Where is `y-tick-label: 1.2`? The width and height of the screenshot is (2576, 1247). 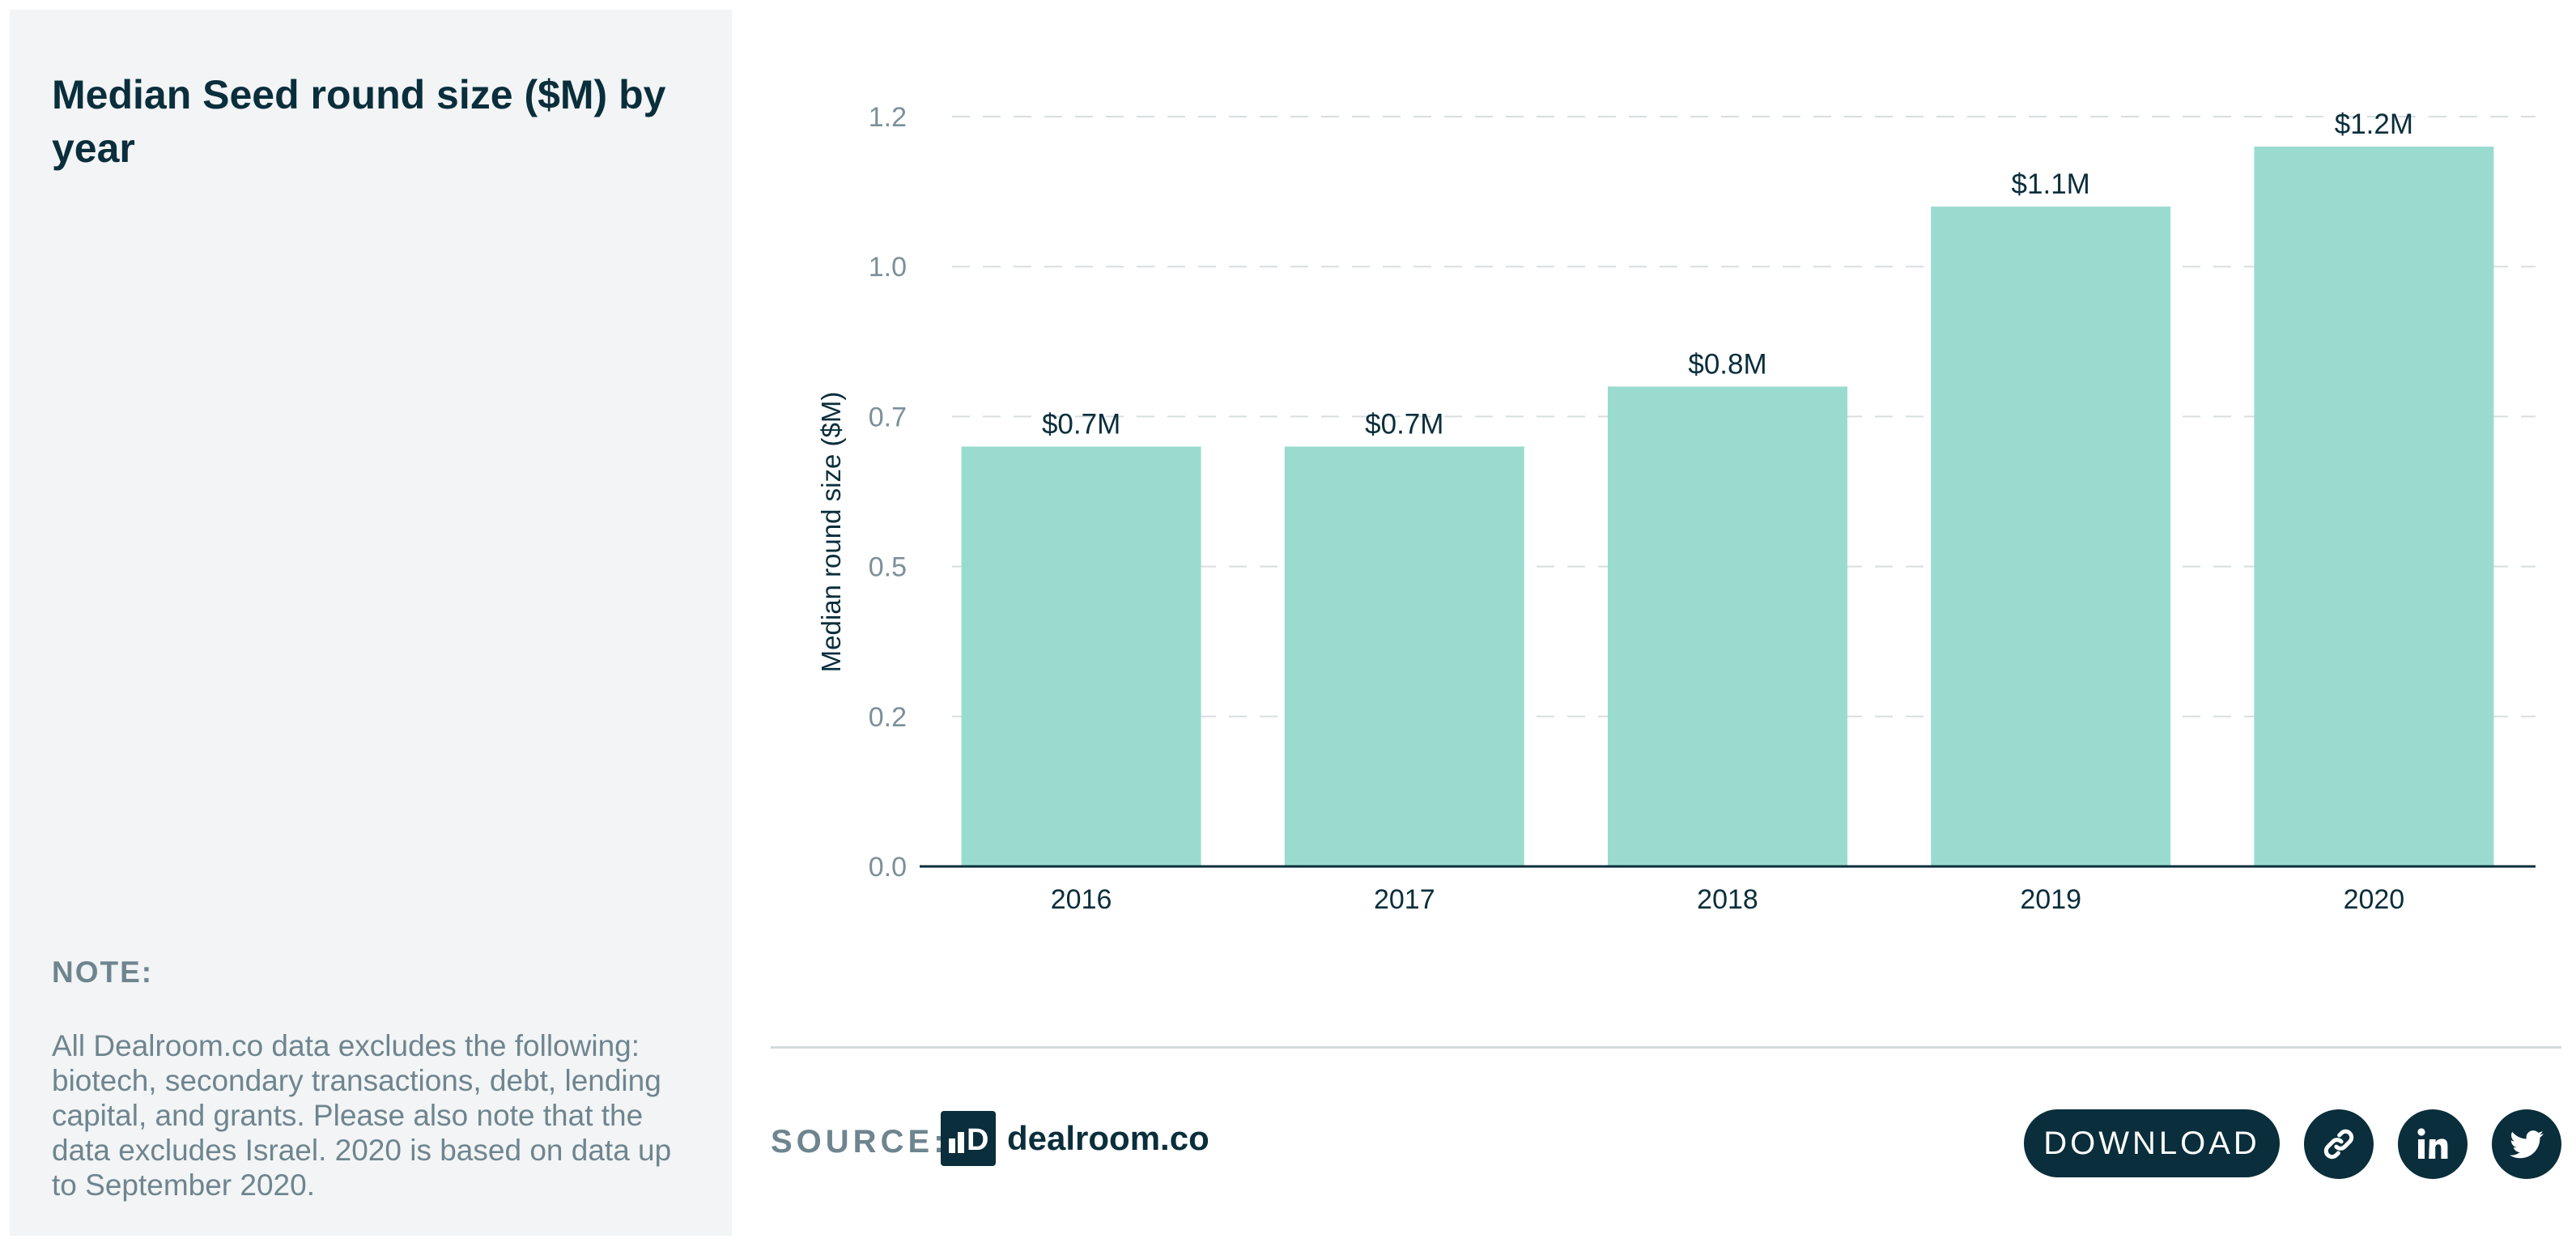 y-tick-label: 1.2 is located at coordinates (888, 117).